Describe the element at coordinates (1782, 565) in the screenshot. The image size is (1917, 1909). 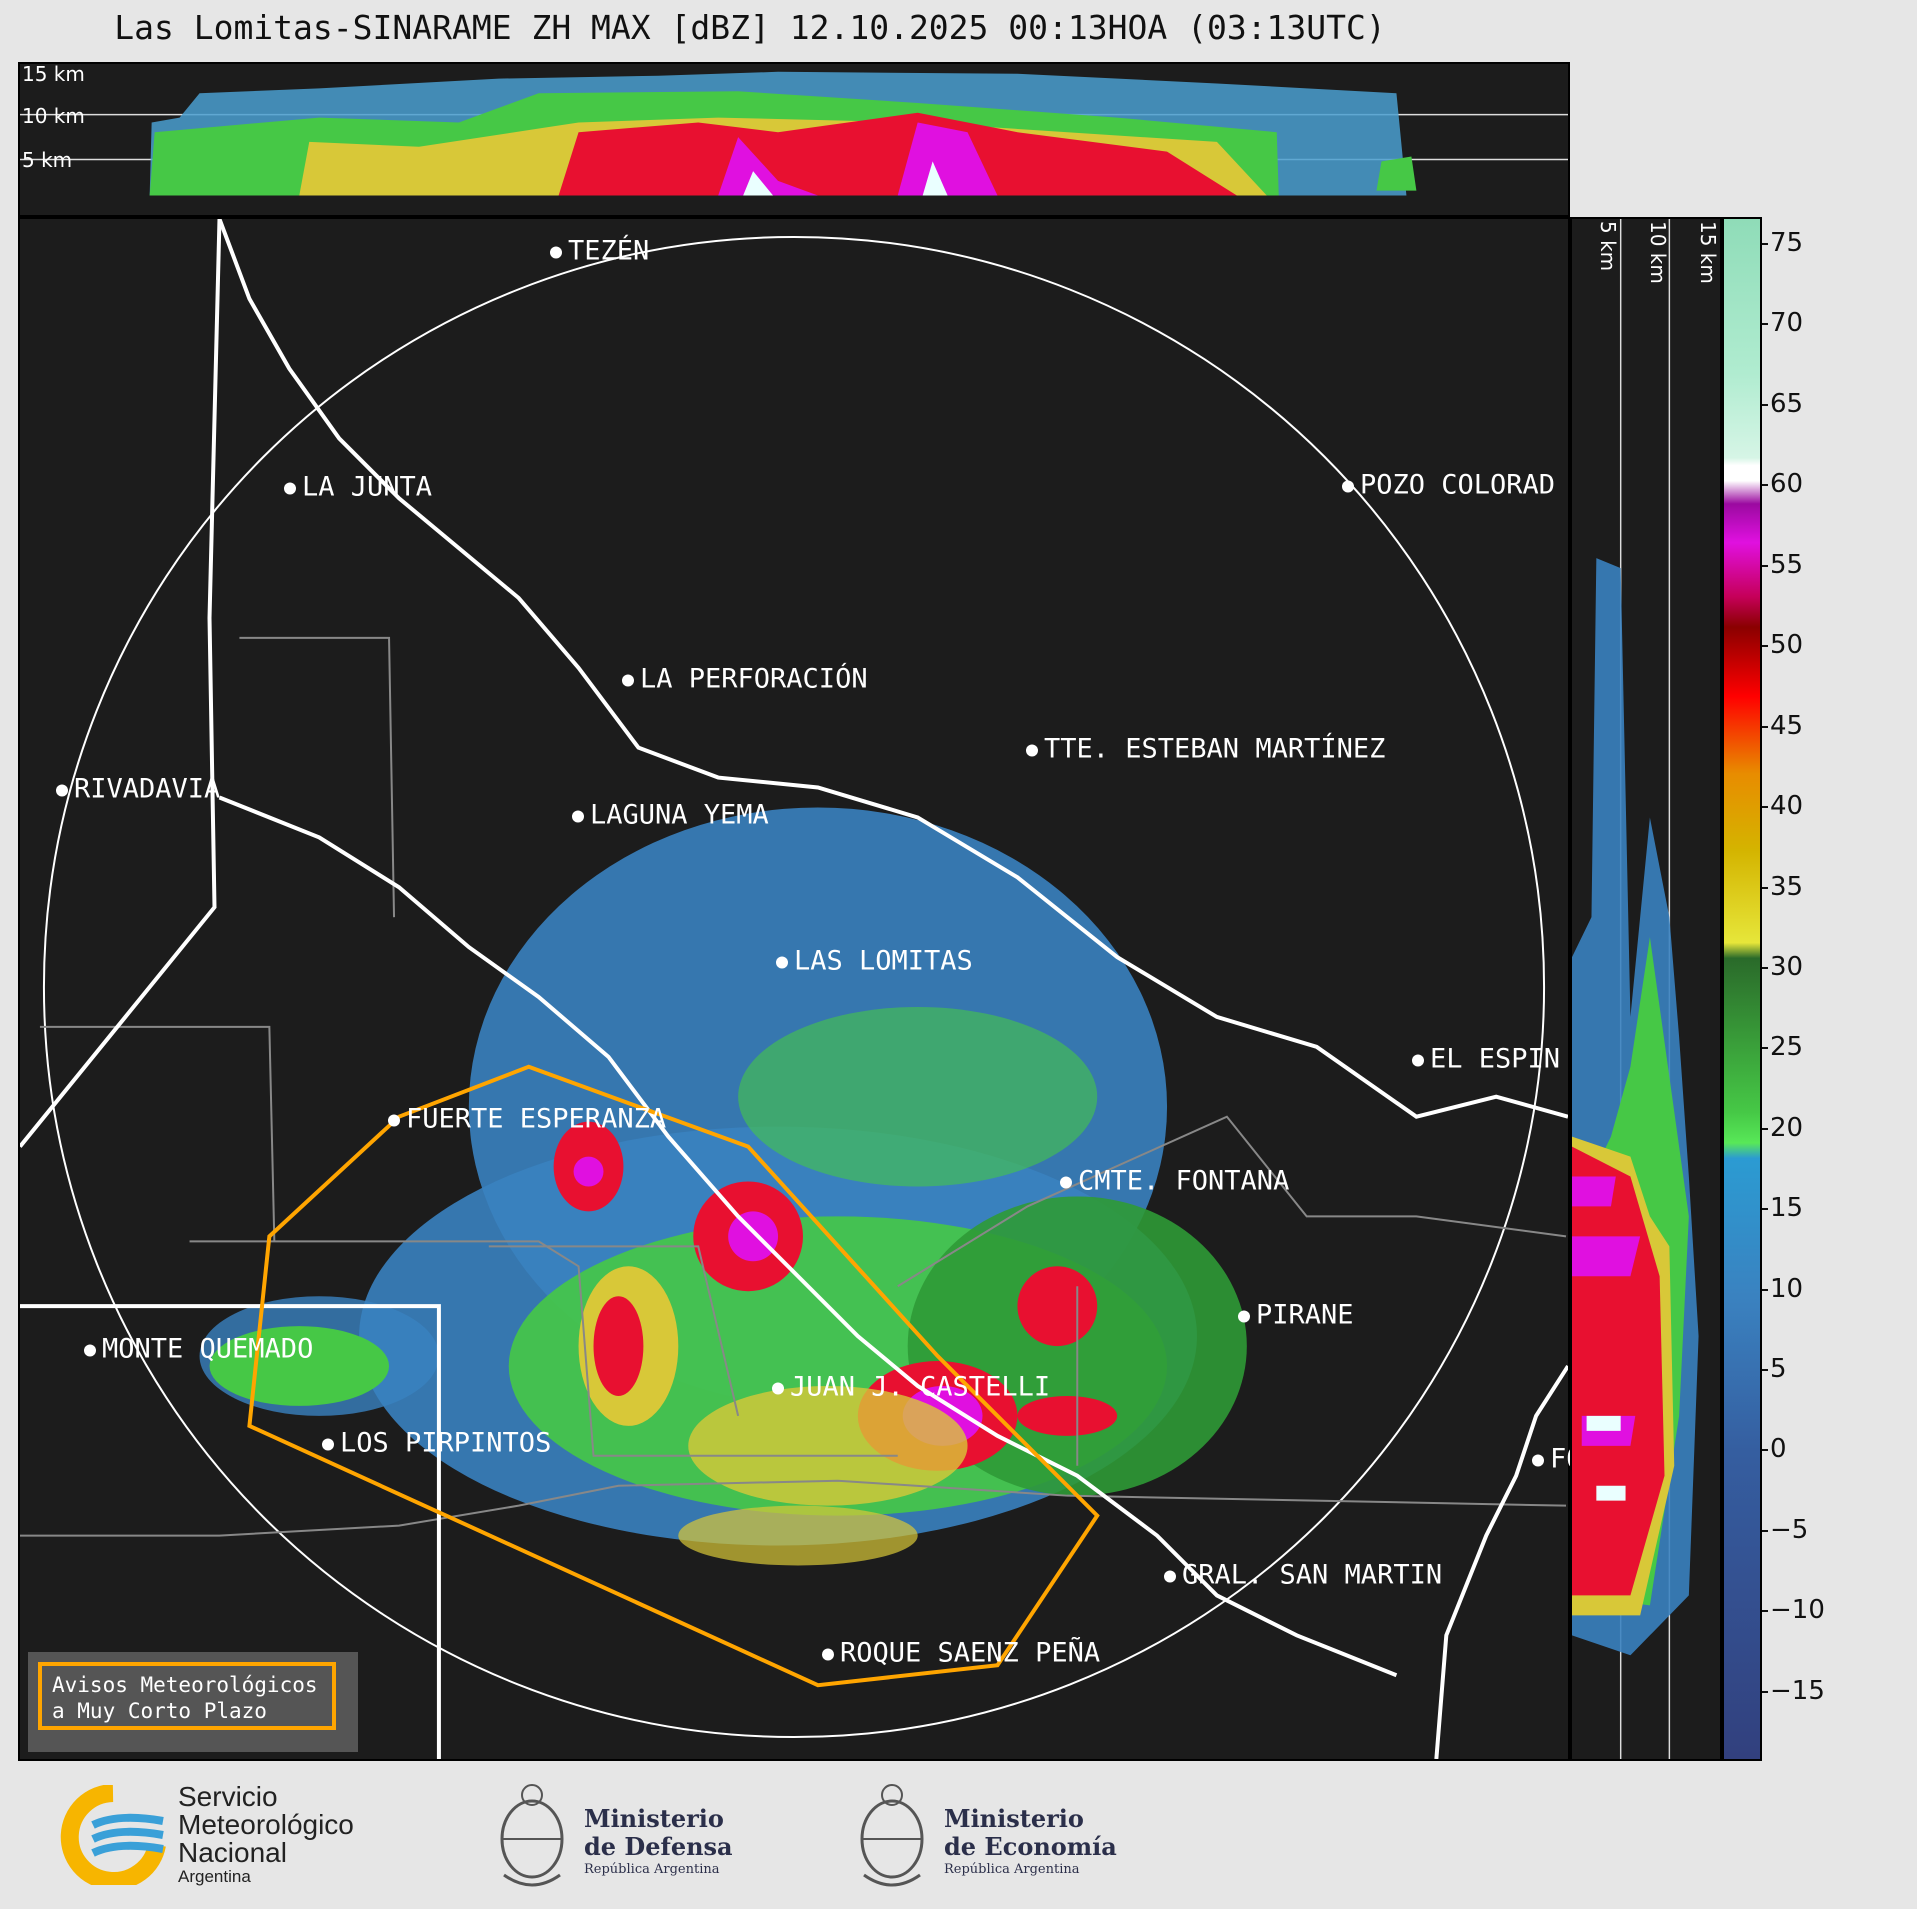
I see `colorbar-tick: 55` at that location.